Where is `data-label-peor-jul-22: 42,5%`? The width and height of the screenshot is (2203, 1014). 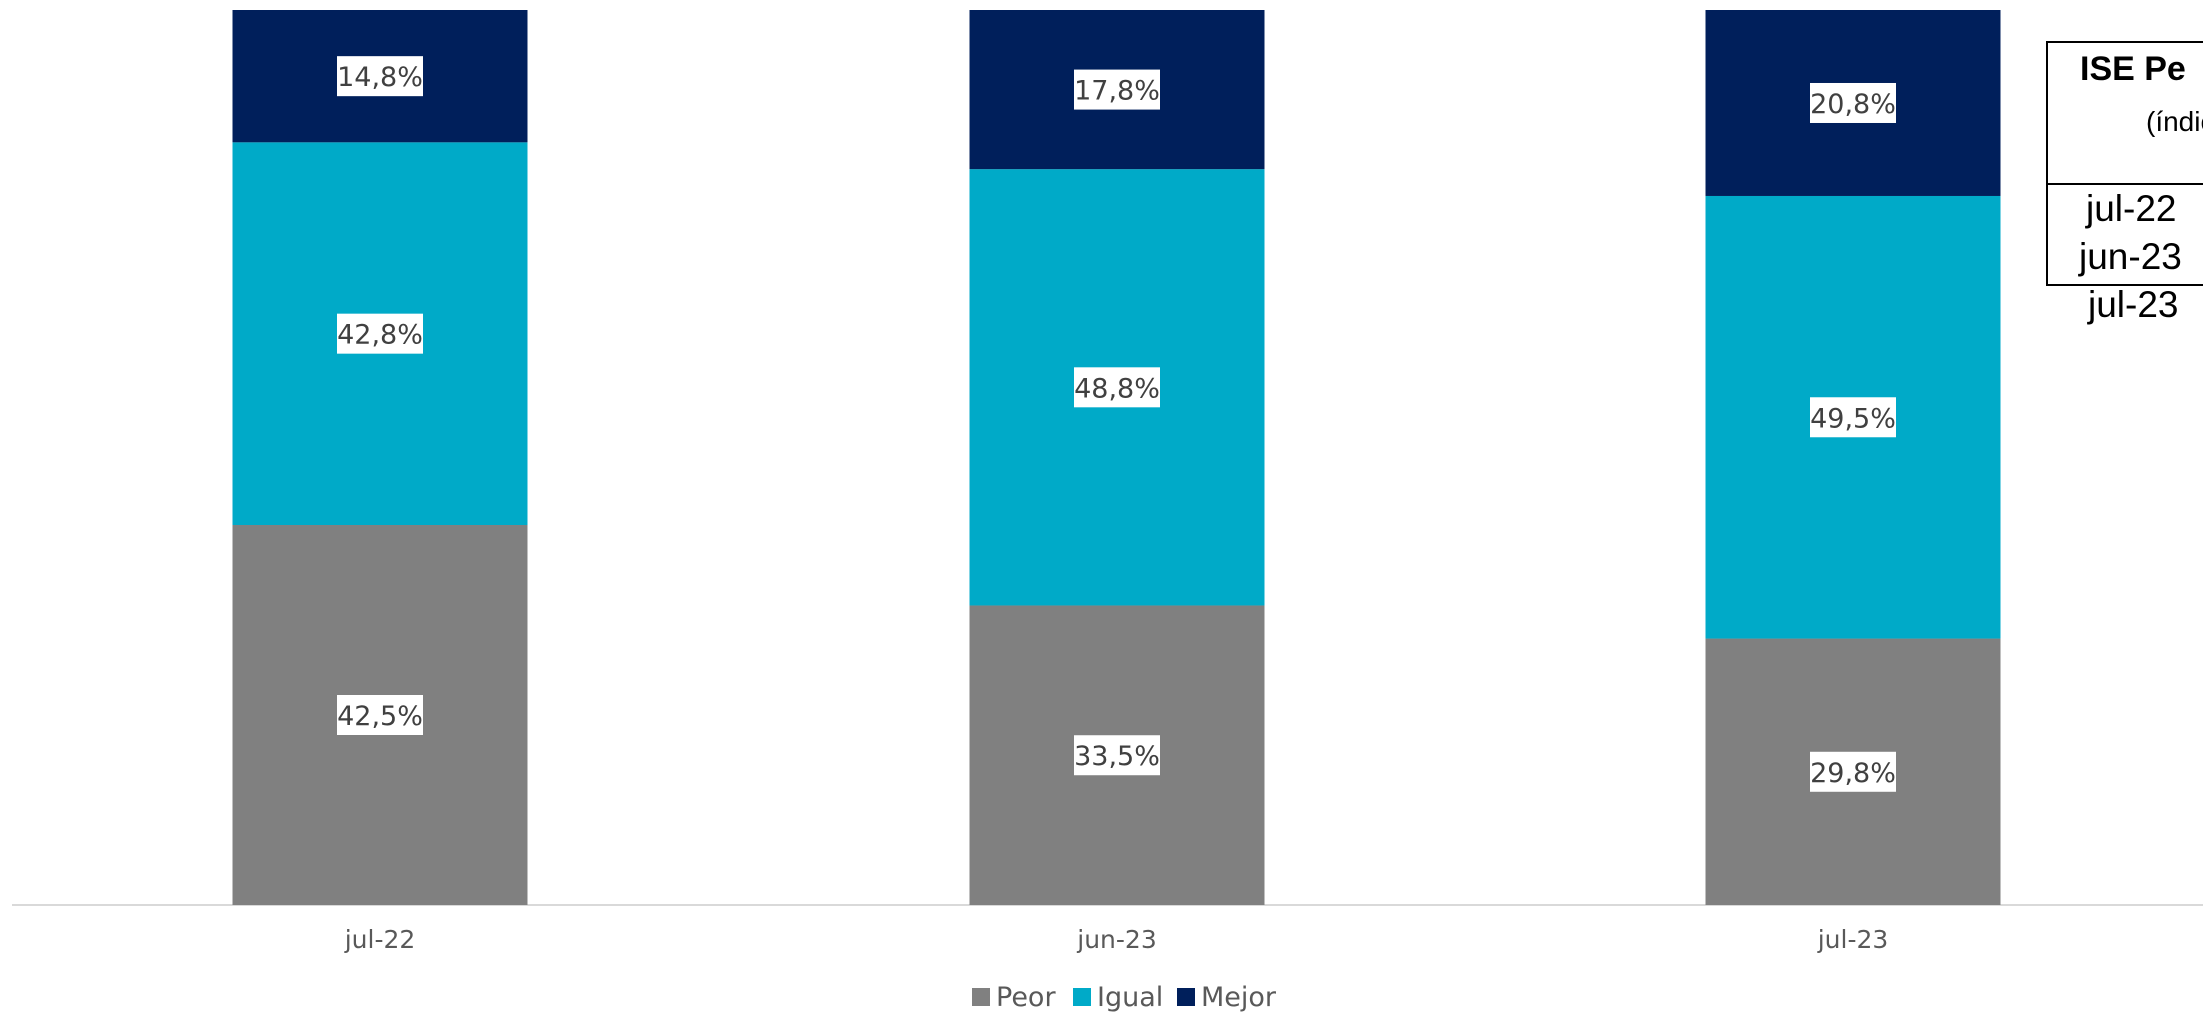 data-label-peor-jul-22: 42,5% is located at coordinates (380, 716).